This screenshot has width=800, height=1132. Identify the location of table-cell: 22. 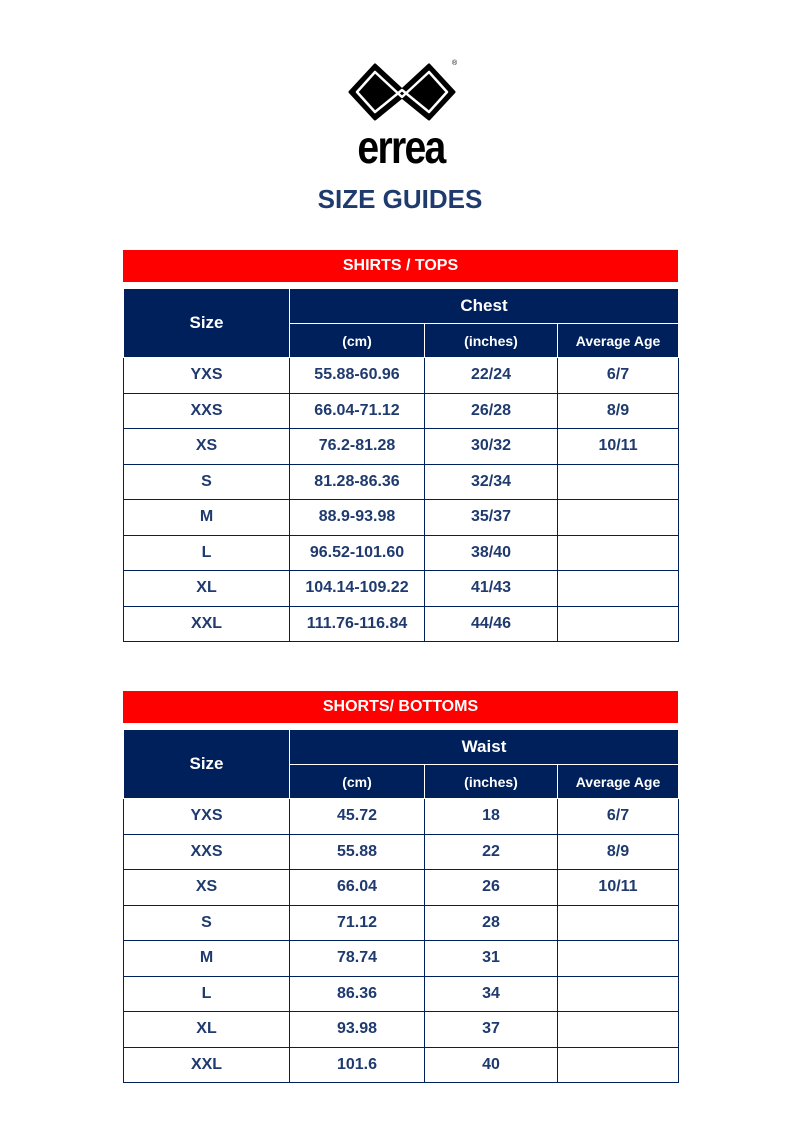
(491, 851).